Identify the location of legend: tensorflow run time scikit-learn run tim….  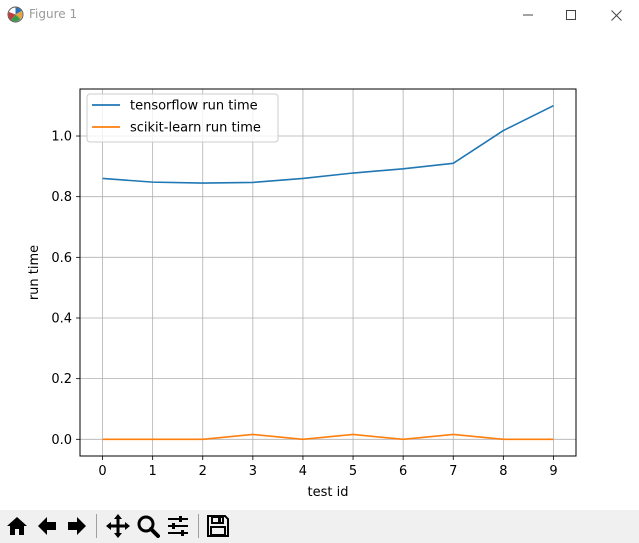
(182, 118).